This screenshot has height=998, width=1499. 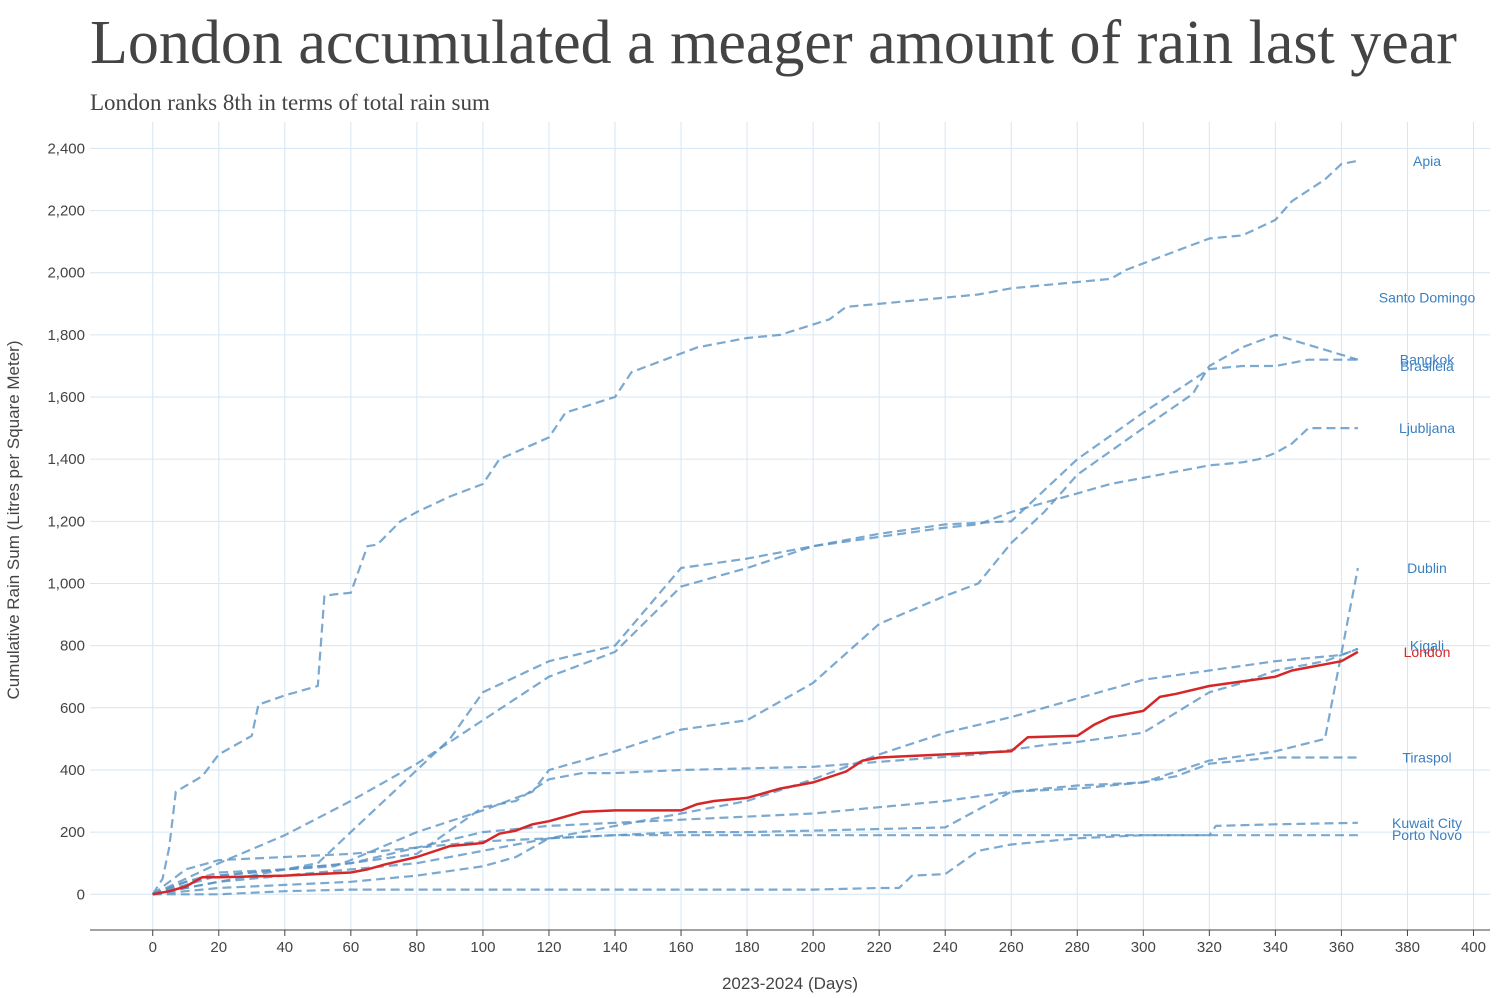 I want to click on x-tick-label: 40, so click(x=284, y=947).